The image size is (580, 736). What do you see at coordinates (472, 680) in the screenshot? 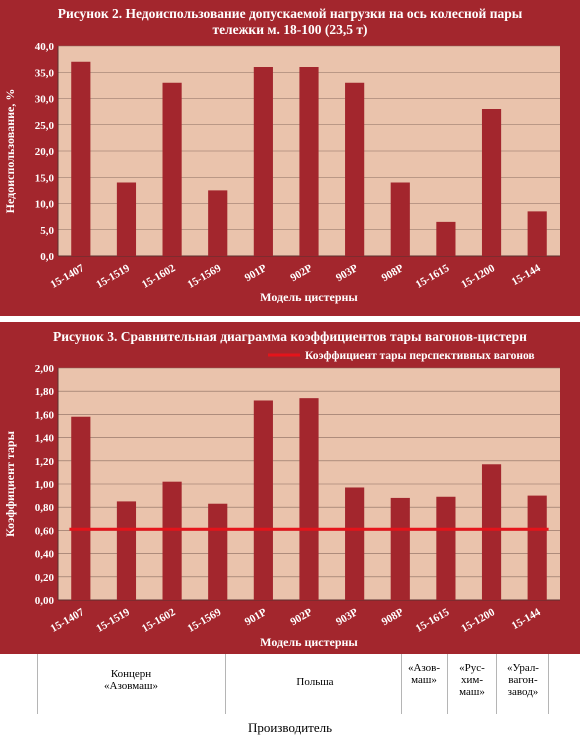
I see `producer-ruskhimmash: «Рус-хим-маш»` at bounding box center [472, 680].